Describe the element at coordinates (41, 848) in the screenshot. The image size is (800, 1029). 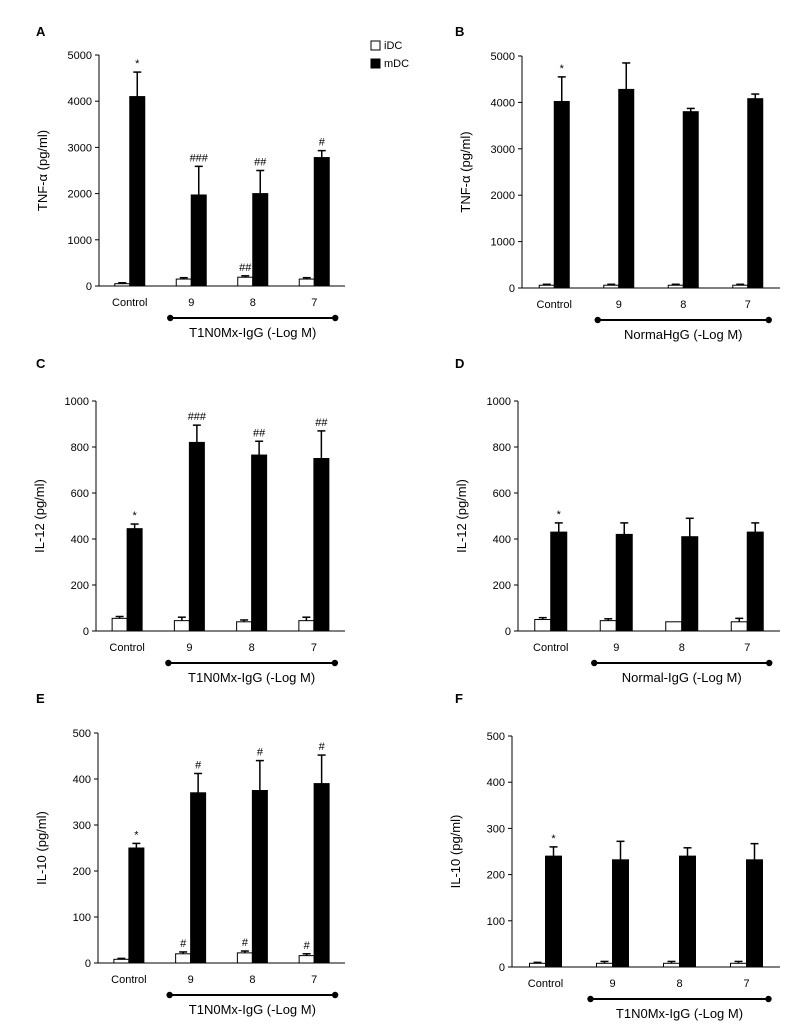
I see `y-axis-label: IL-10 (pg/ml)` at that location.